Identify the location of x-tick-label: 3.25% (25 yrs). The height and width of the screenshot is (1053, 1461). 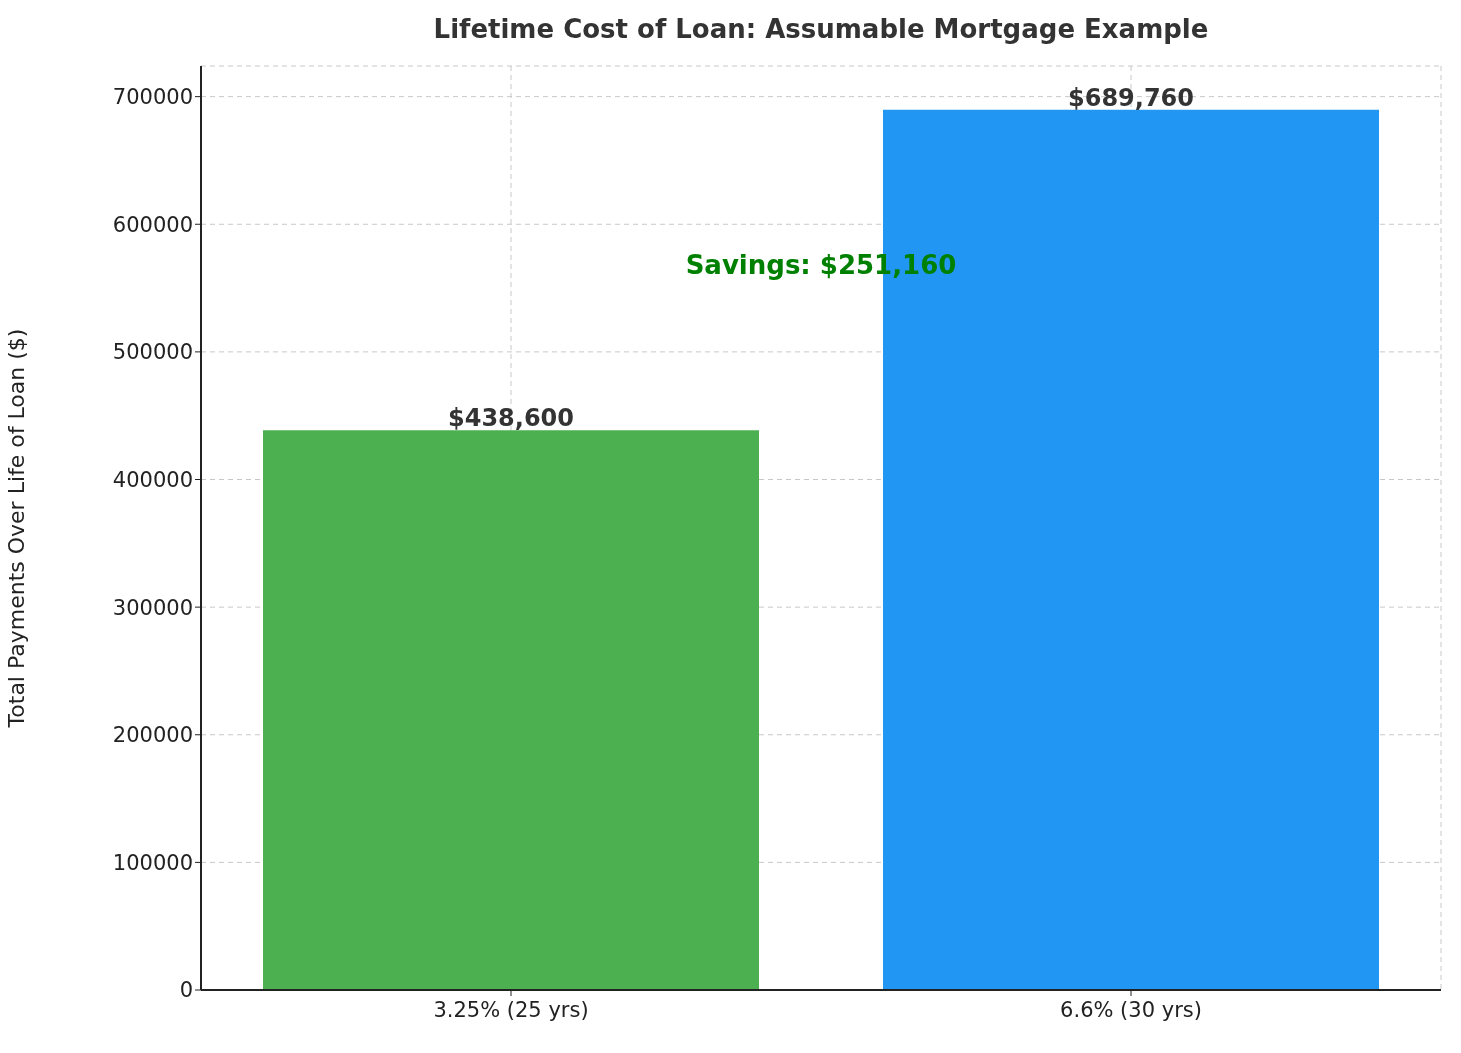
(511, 1009).